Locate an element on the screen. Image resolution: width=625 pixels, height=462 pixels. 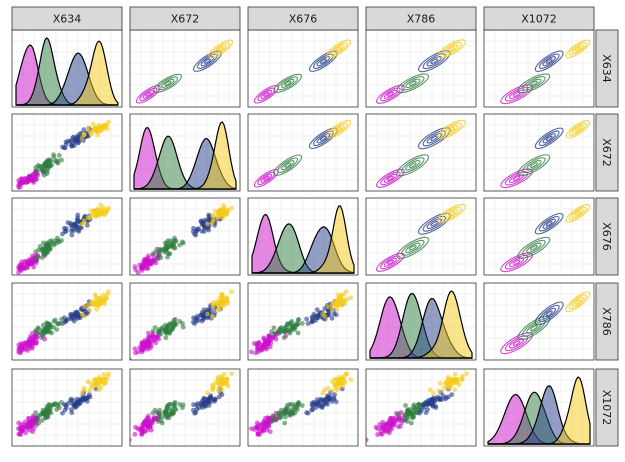
panel-grid is located at coordinates (303, 152).